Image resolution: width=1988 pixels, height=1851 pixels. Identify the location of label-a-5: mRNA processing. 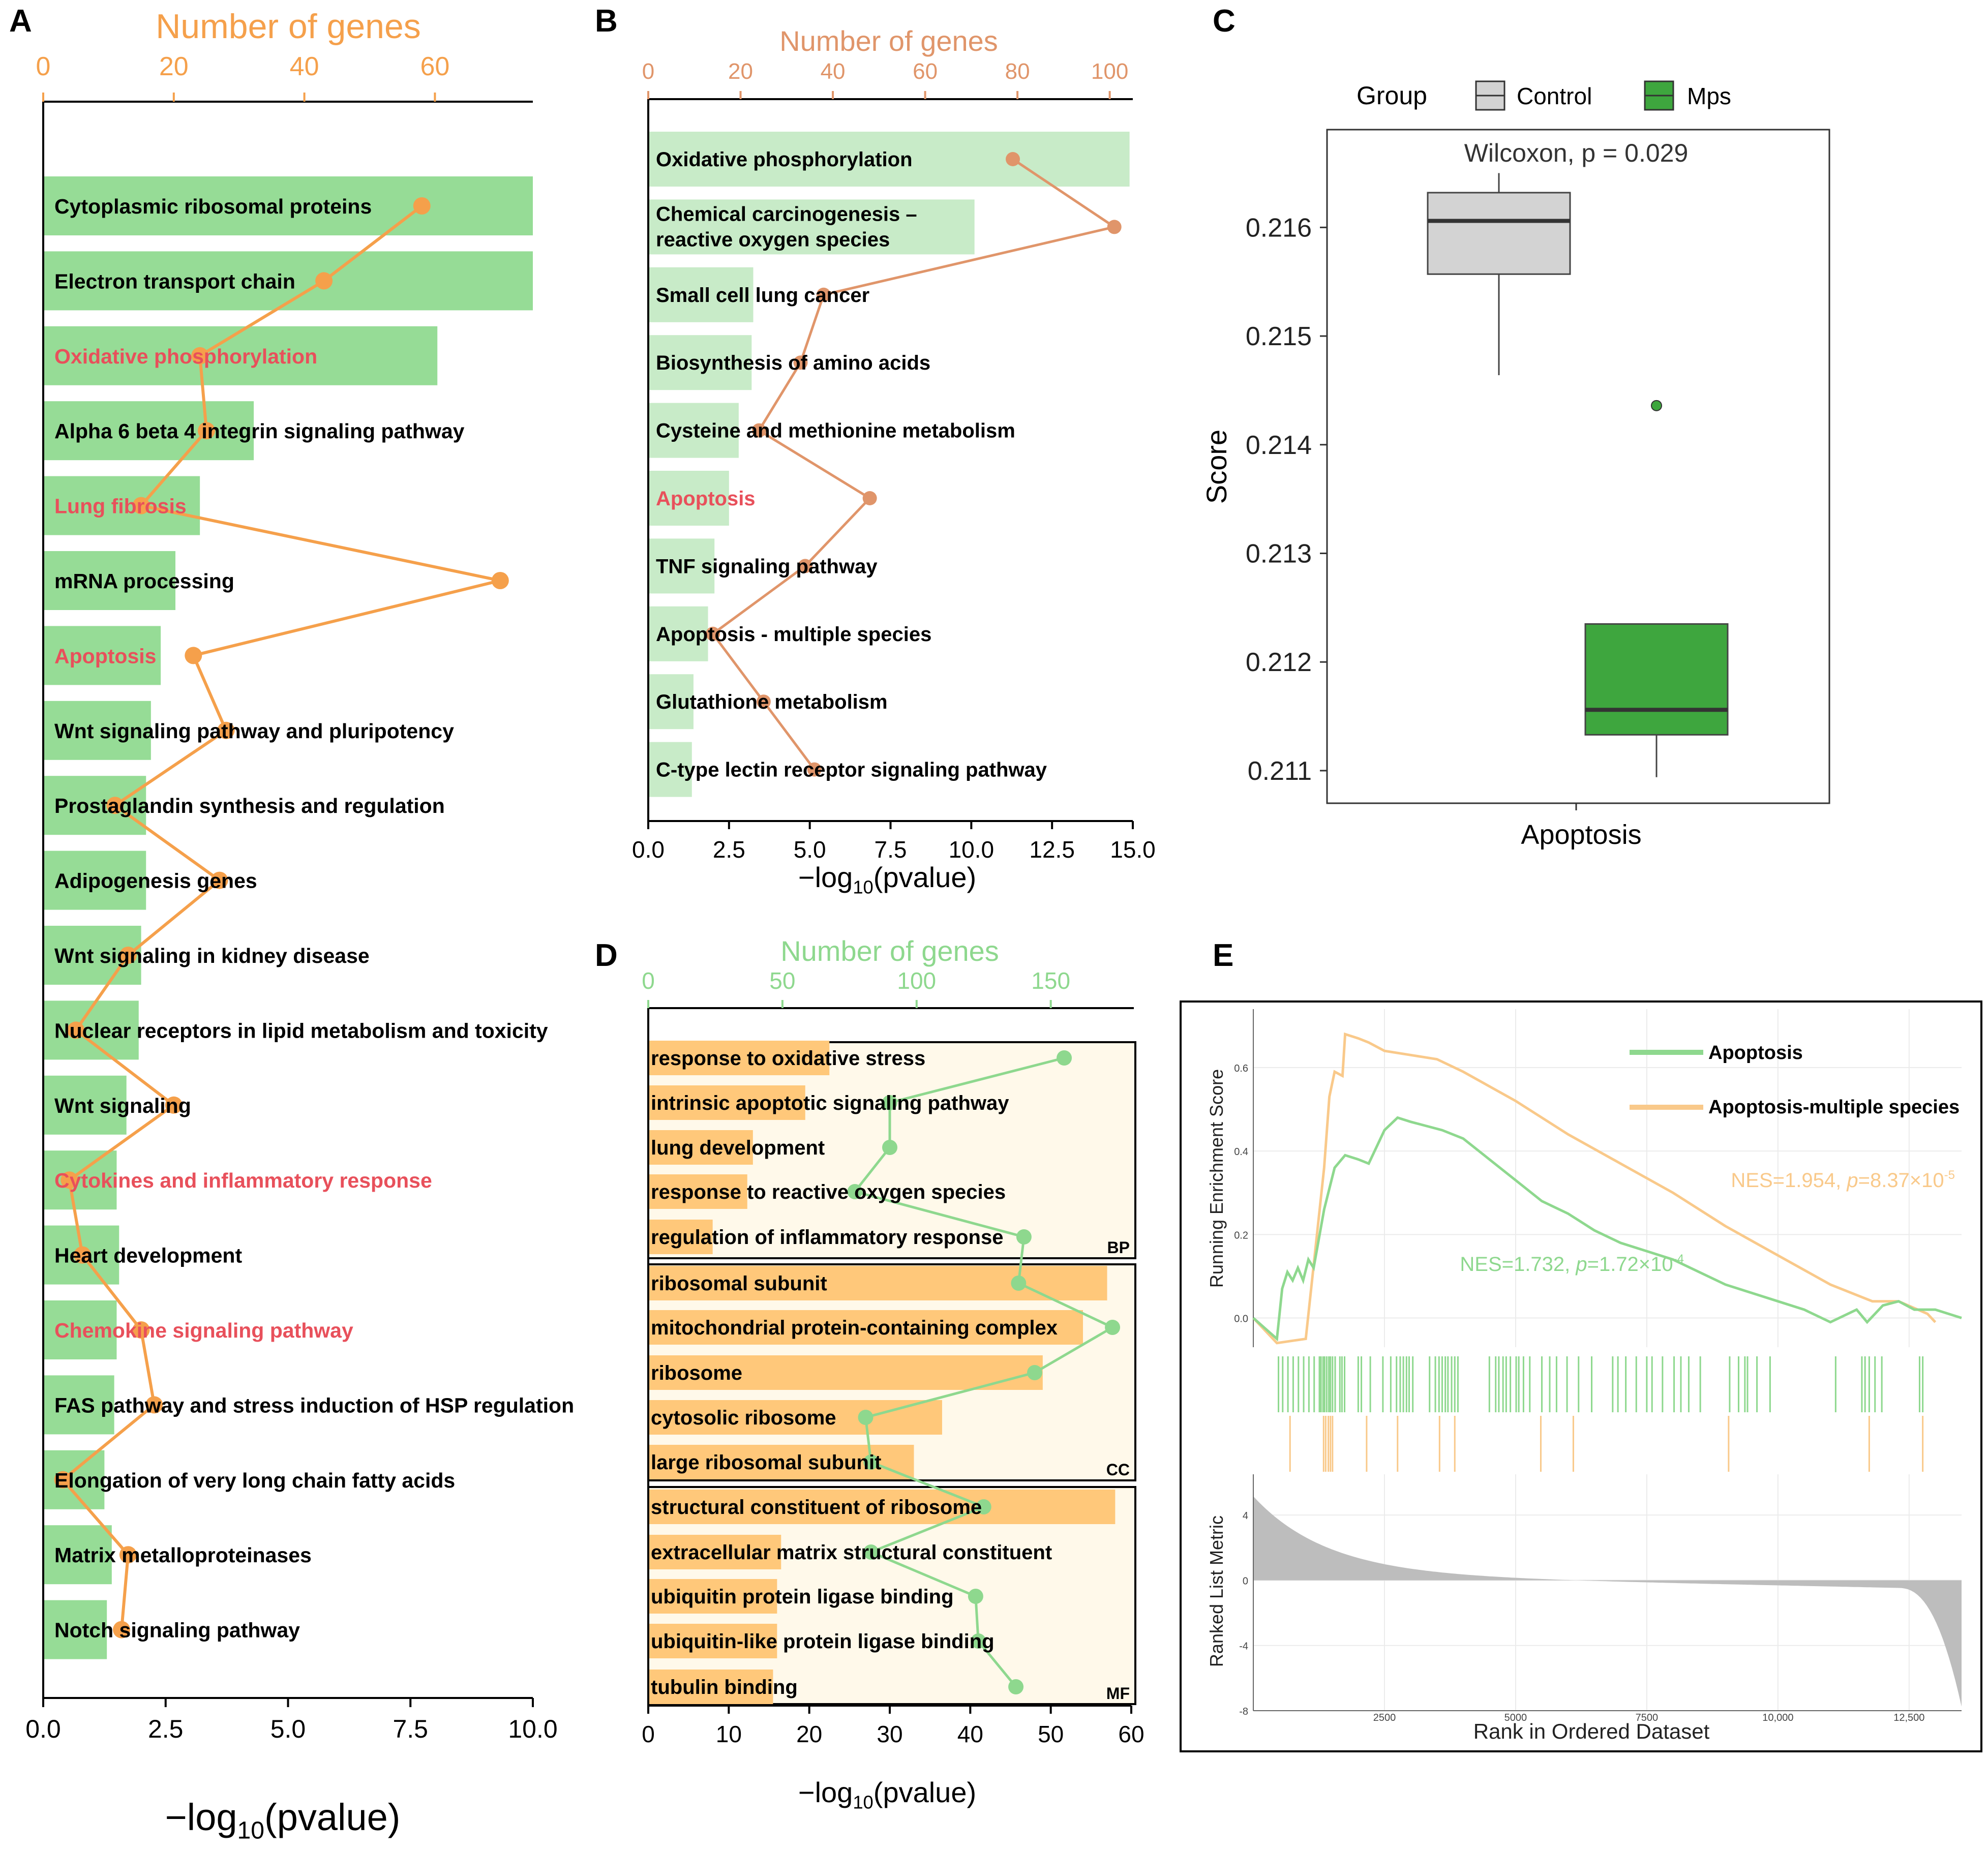
(144, 581).